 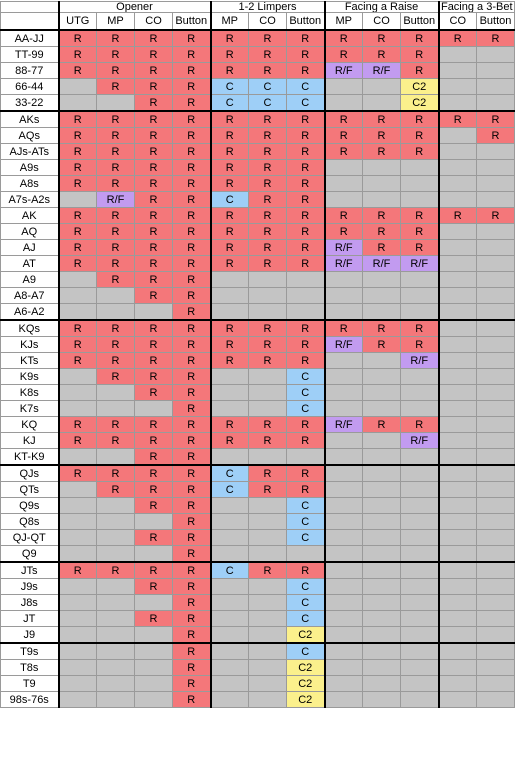 I want to click on hand-label: A9, so click(x=29, y=279).